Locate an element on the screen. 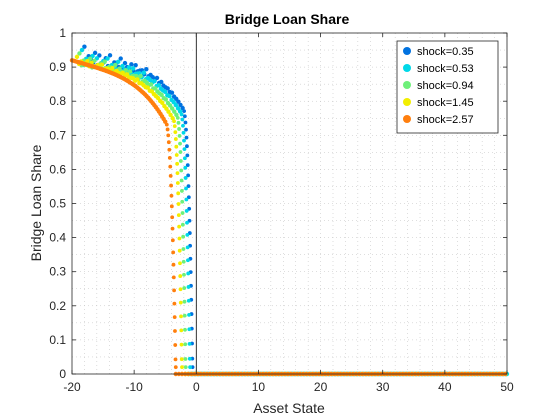 This screenshot has width=560, height=420. x-tick-label: 20 is located at coordinates (321, 387).